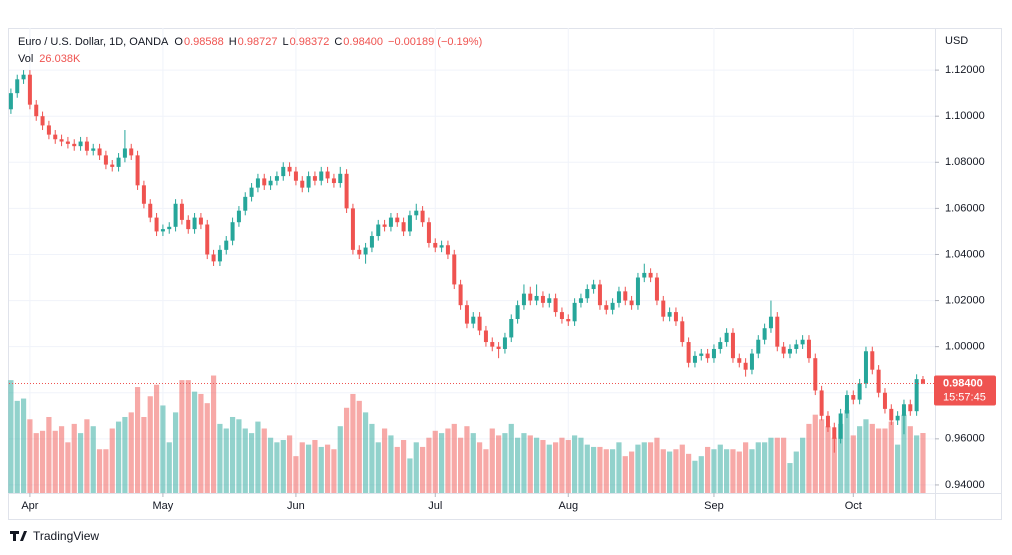 Image resolution: width=1012 pixels, height=555 pixels. I want to click on y-tick-label: 1.00000, so click(965, 347).